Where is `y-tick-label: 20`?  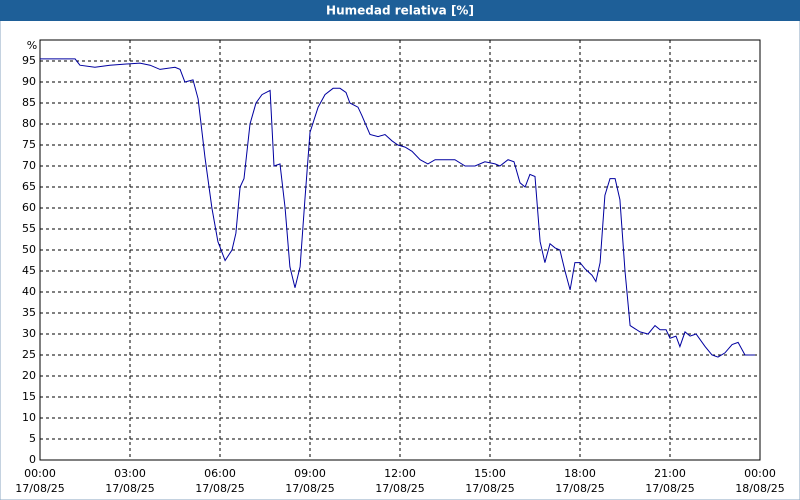
y-tick-label: 20 is located at coordinates (29, 375).